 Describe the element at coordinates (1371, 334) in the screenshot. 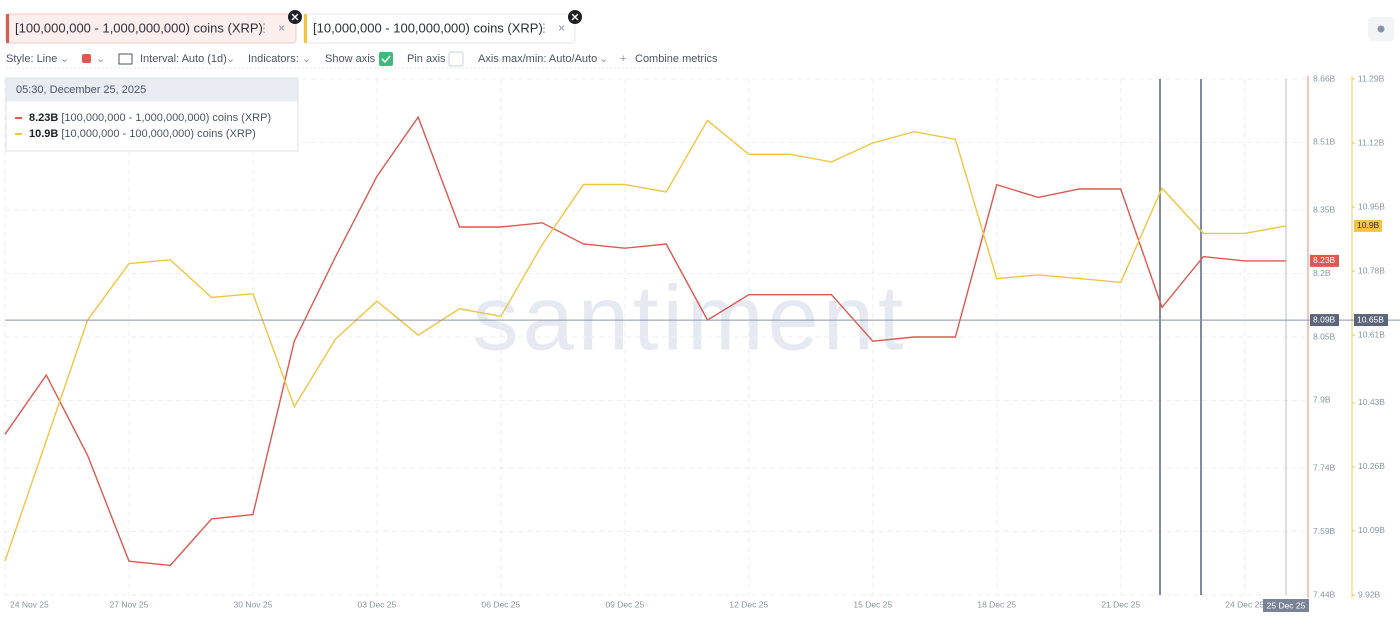

I see `y2-tick-label: 10.61B` at that location.